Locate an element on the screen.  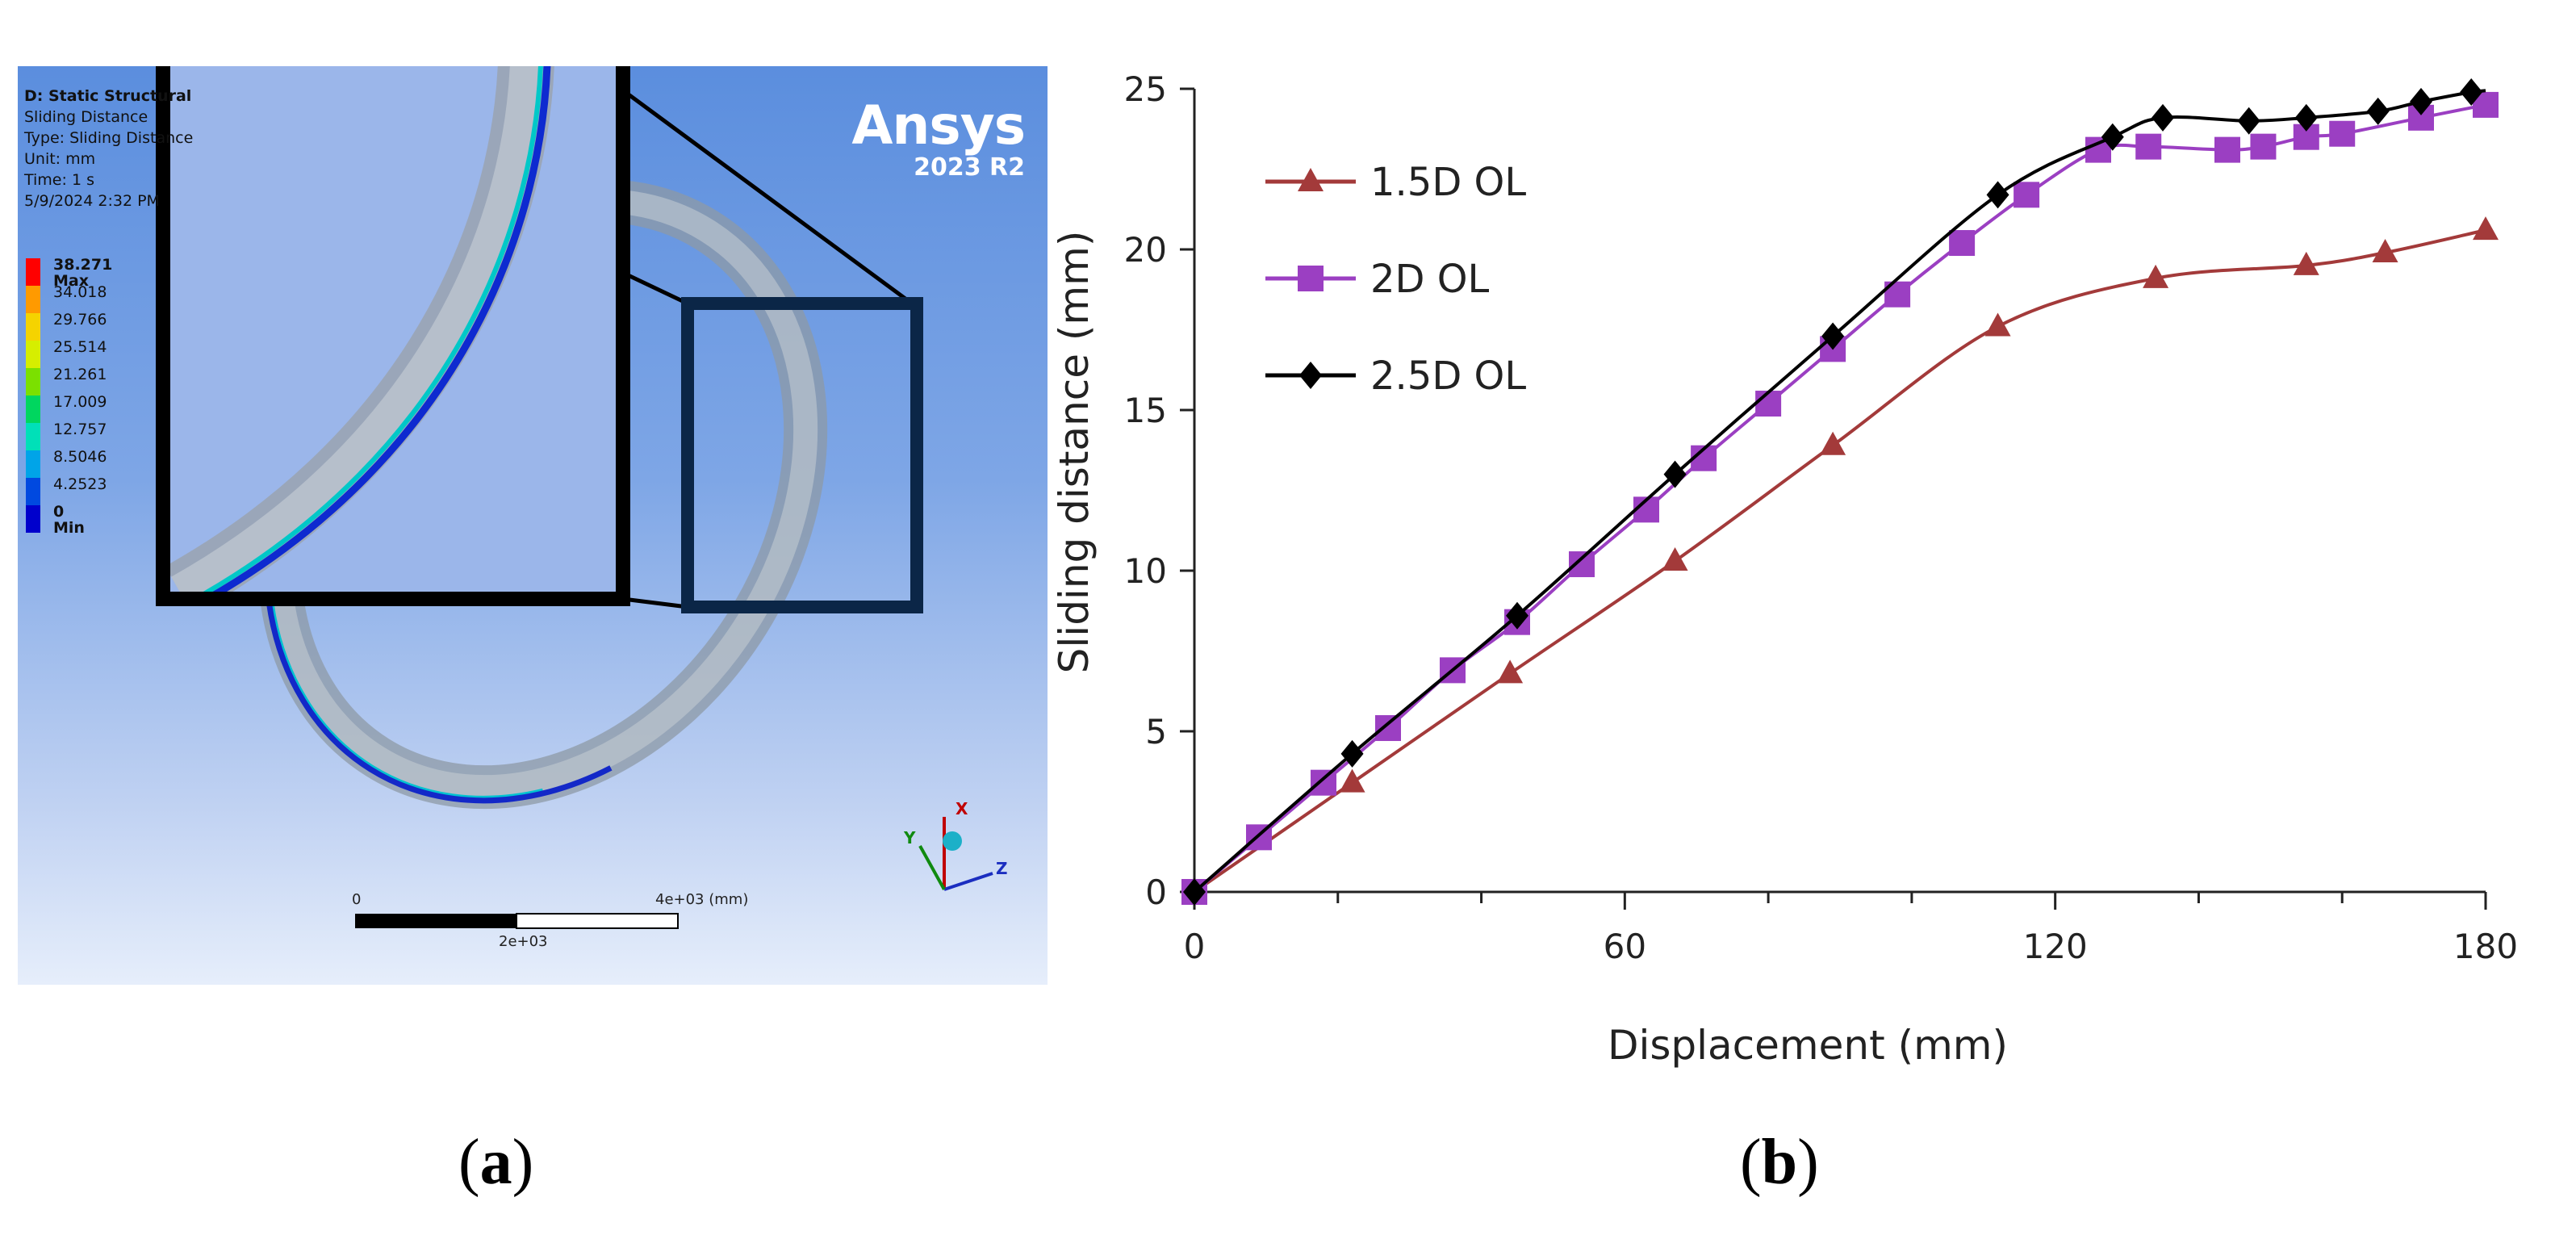
chart-legend: 1.5D OL 2D OL 2.5D OL is located at coordinates (1395, 279).